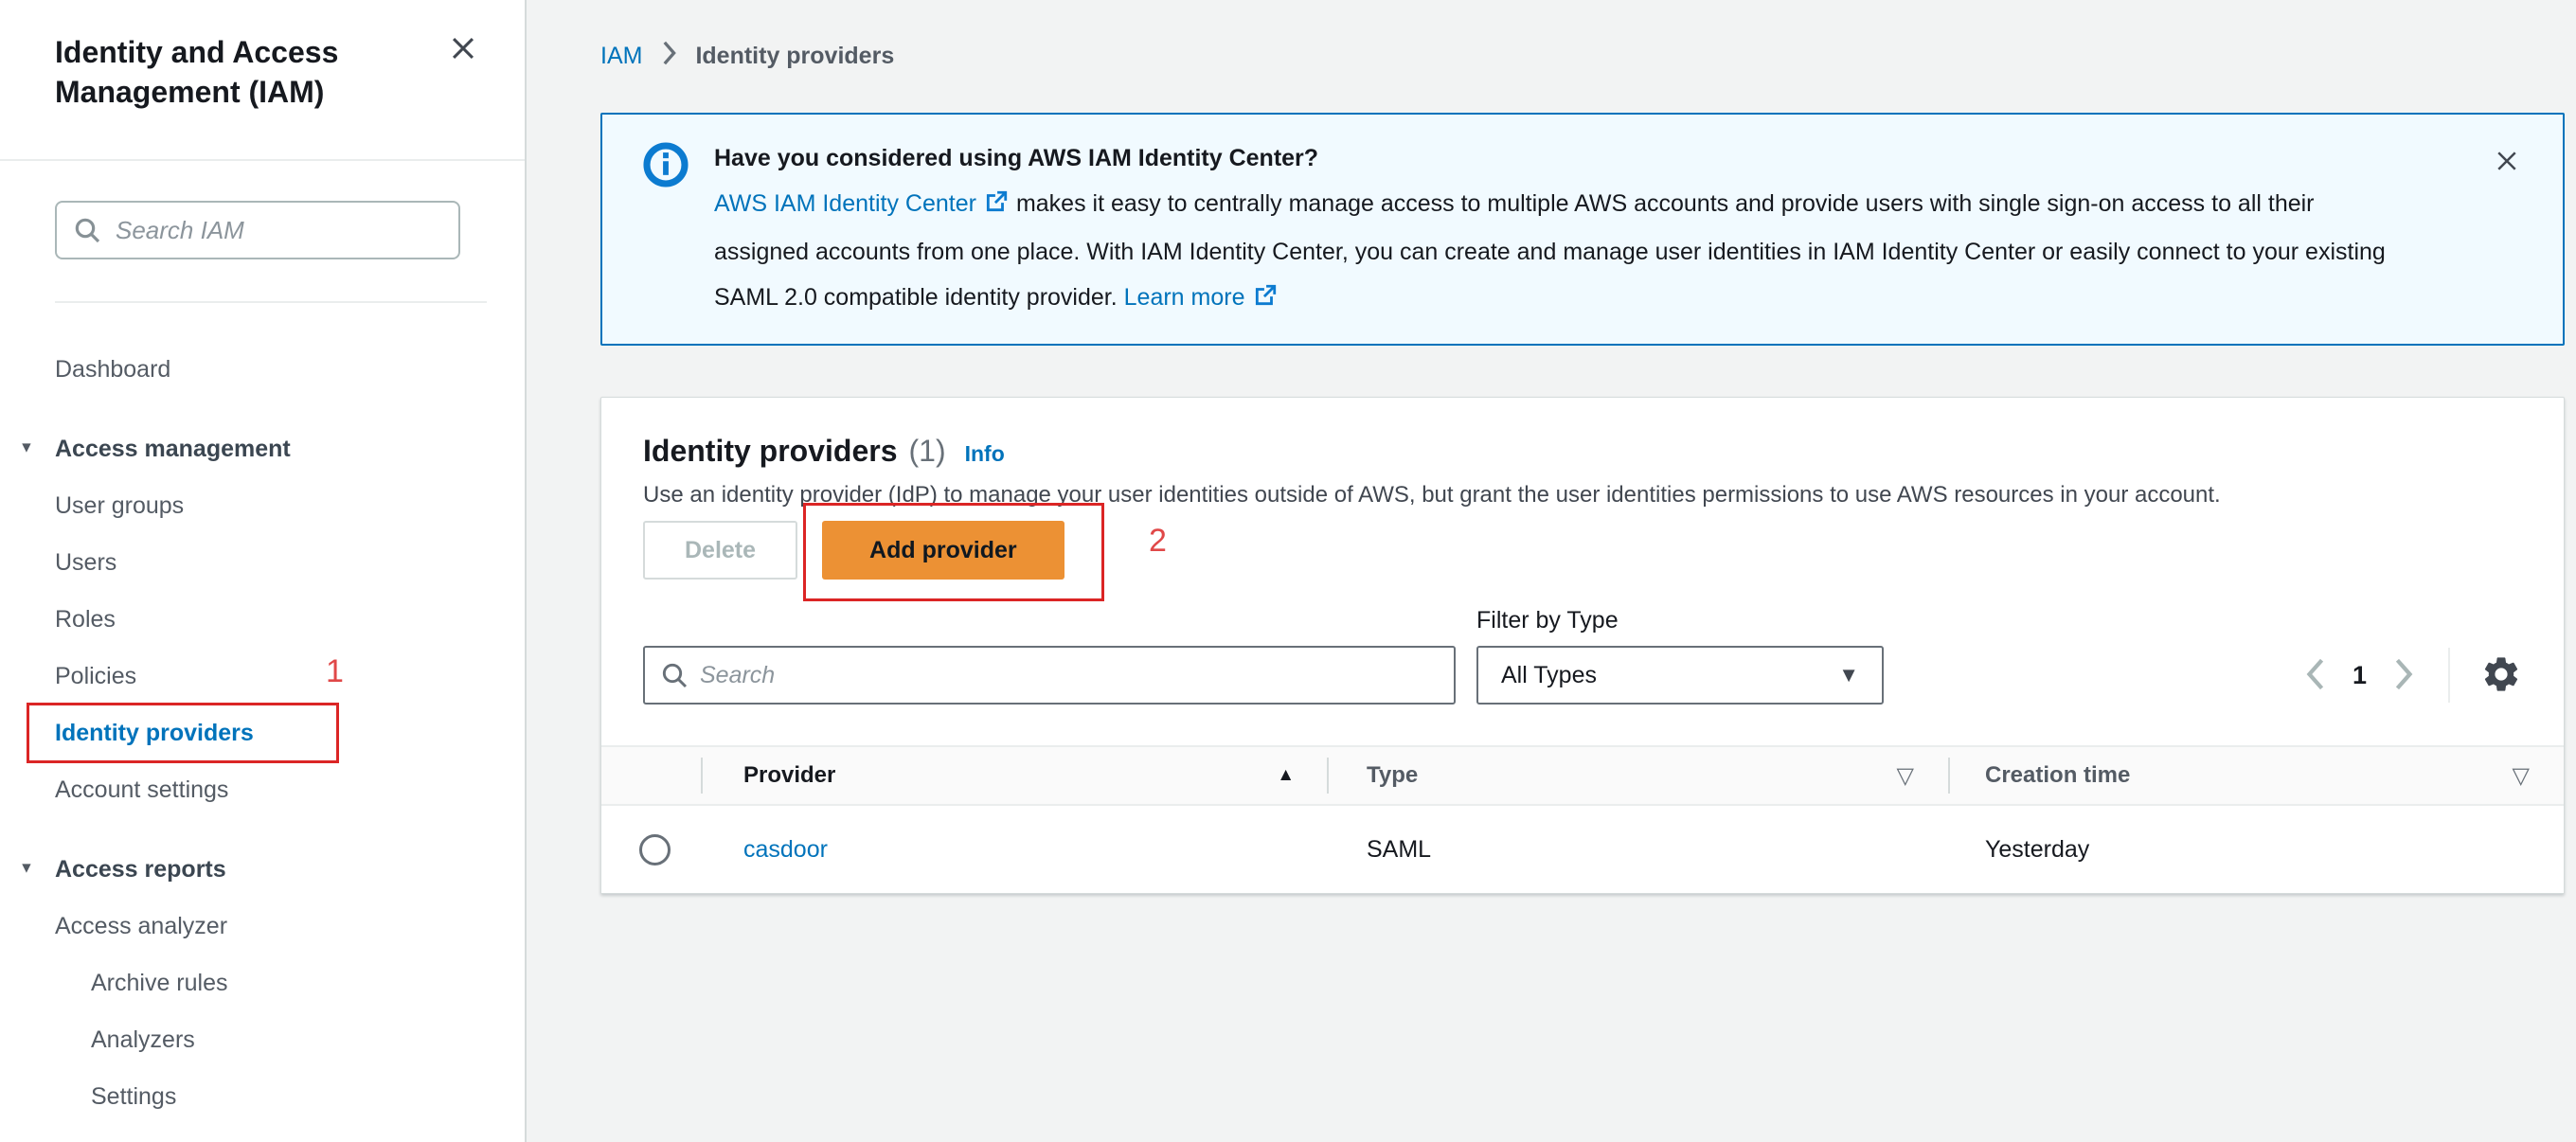  I want to click on sidebar-item-label: Dashboard, so click(113, 369).